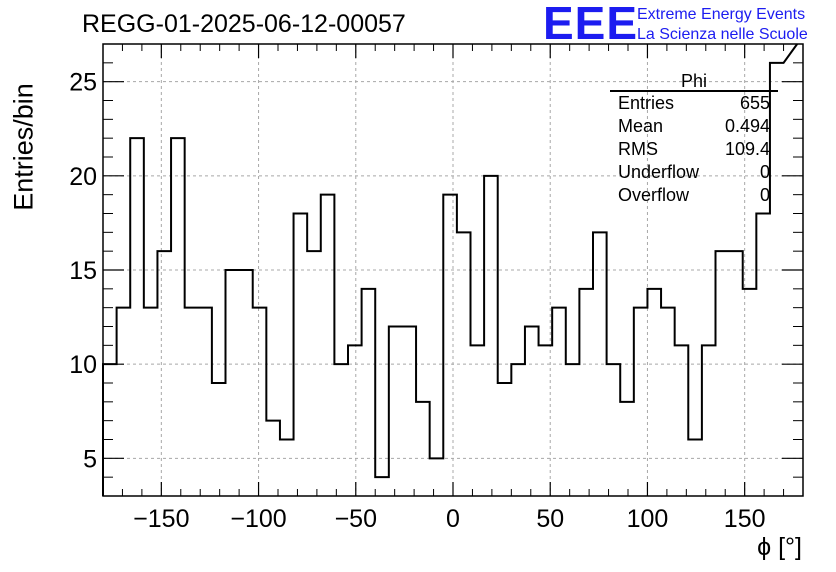  Describe the element at coordinates (693, 81) in the screenshot. I see `stats-title: Phi` at that location.